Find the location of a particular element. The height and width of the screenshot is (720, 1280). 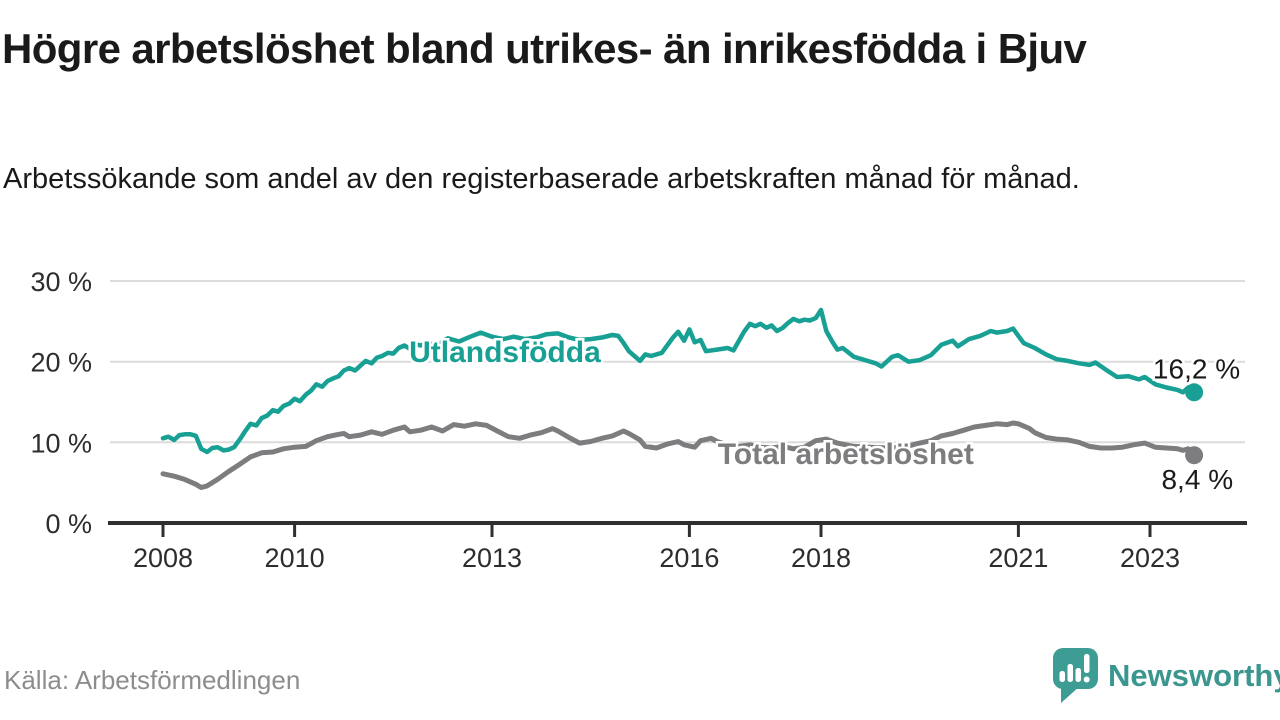

newsworthy-wordmark: Newsworthy is located at coordinates (1194, 675).